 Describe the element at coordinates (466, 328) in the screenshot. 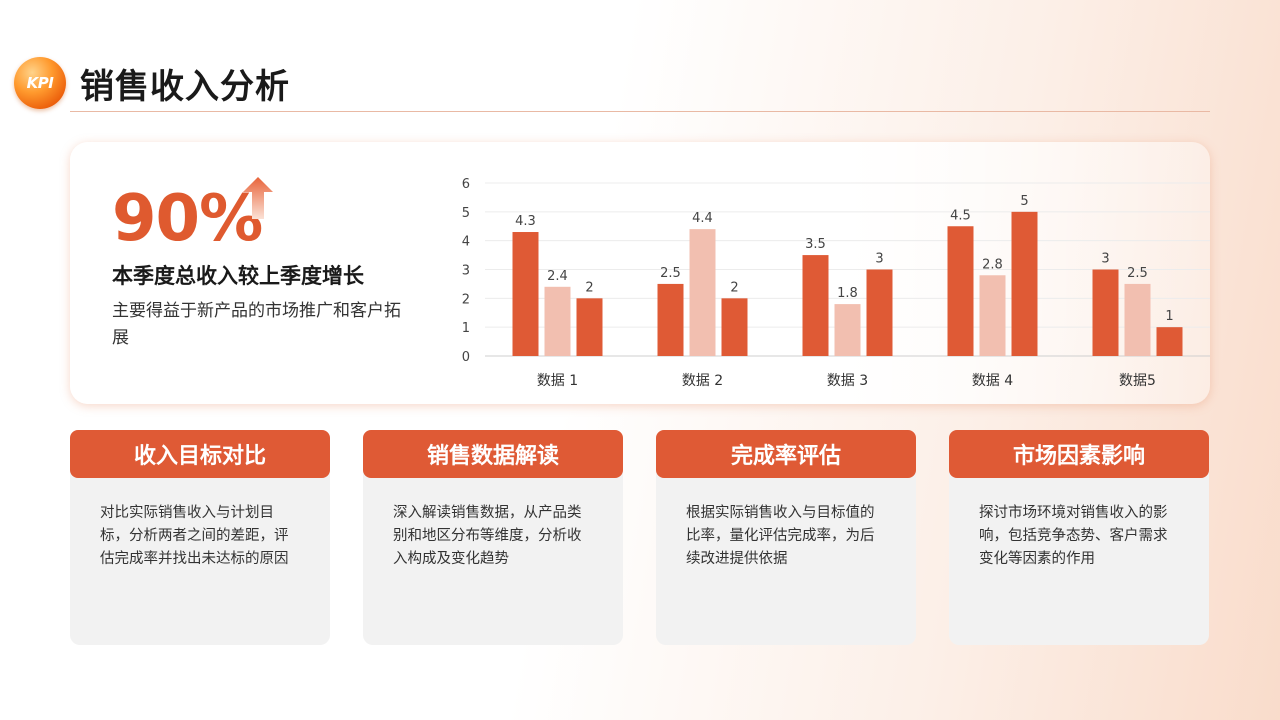

I see `y-tick-label: 1` at that location.